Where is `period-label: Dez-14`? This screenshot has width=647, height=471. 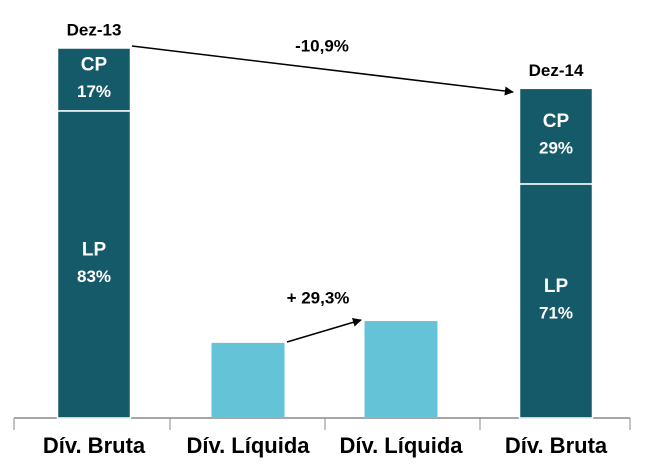
period-label: Dez-14 is located at coordinates (556, 70).